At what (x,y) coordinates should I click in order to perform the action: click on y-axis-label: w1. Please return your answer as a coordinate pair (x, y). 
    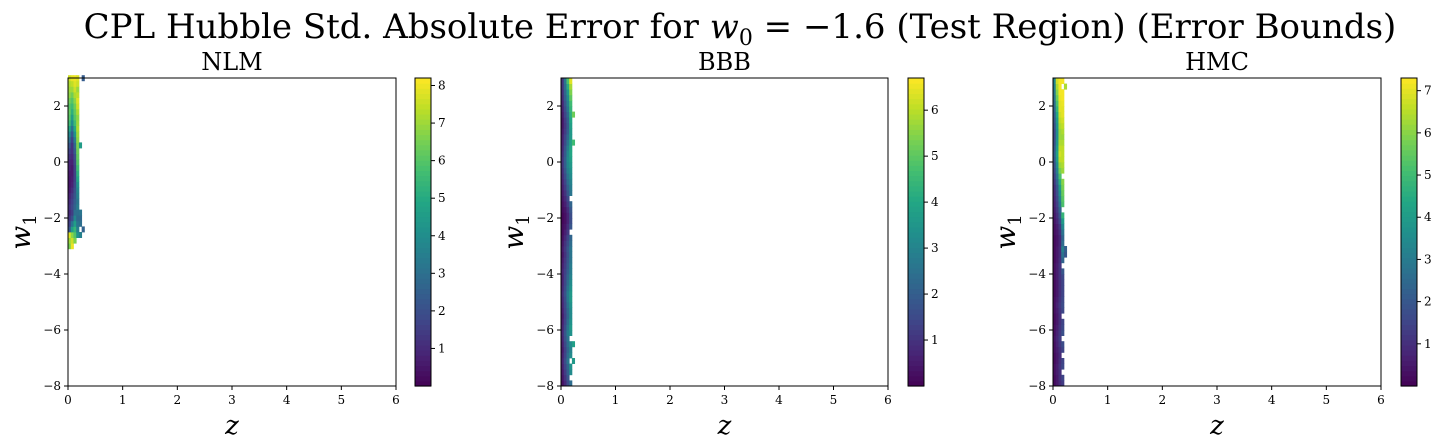
    Looking at the image, I should click on (1007, 231).